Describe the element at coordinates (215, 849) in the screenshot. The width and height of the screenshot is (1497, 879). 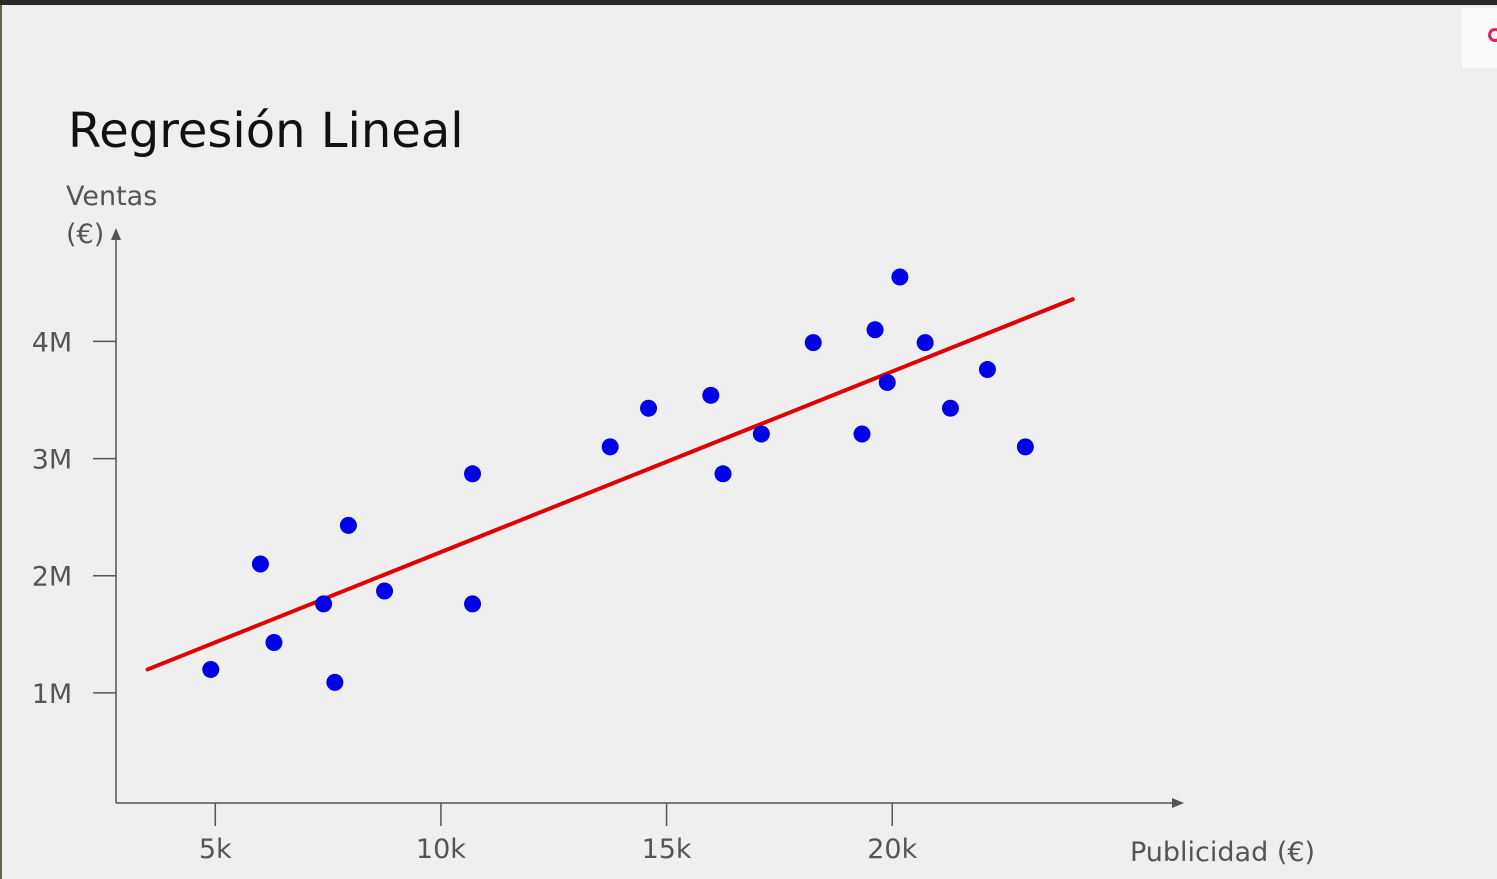
I see `x-tick-label: 5k` at that location.